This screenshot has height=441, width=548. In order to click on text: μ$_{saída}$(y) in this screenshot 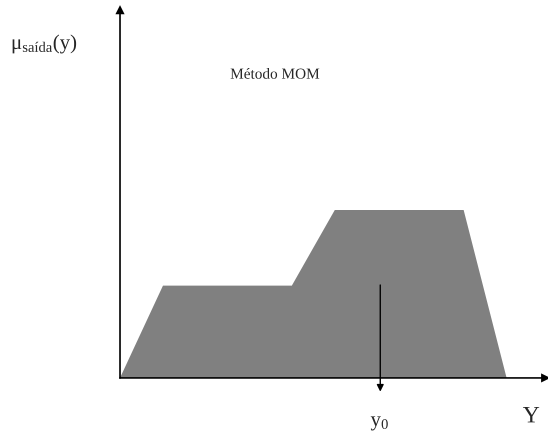, I will do `click(44, 44)`.